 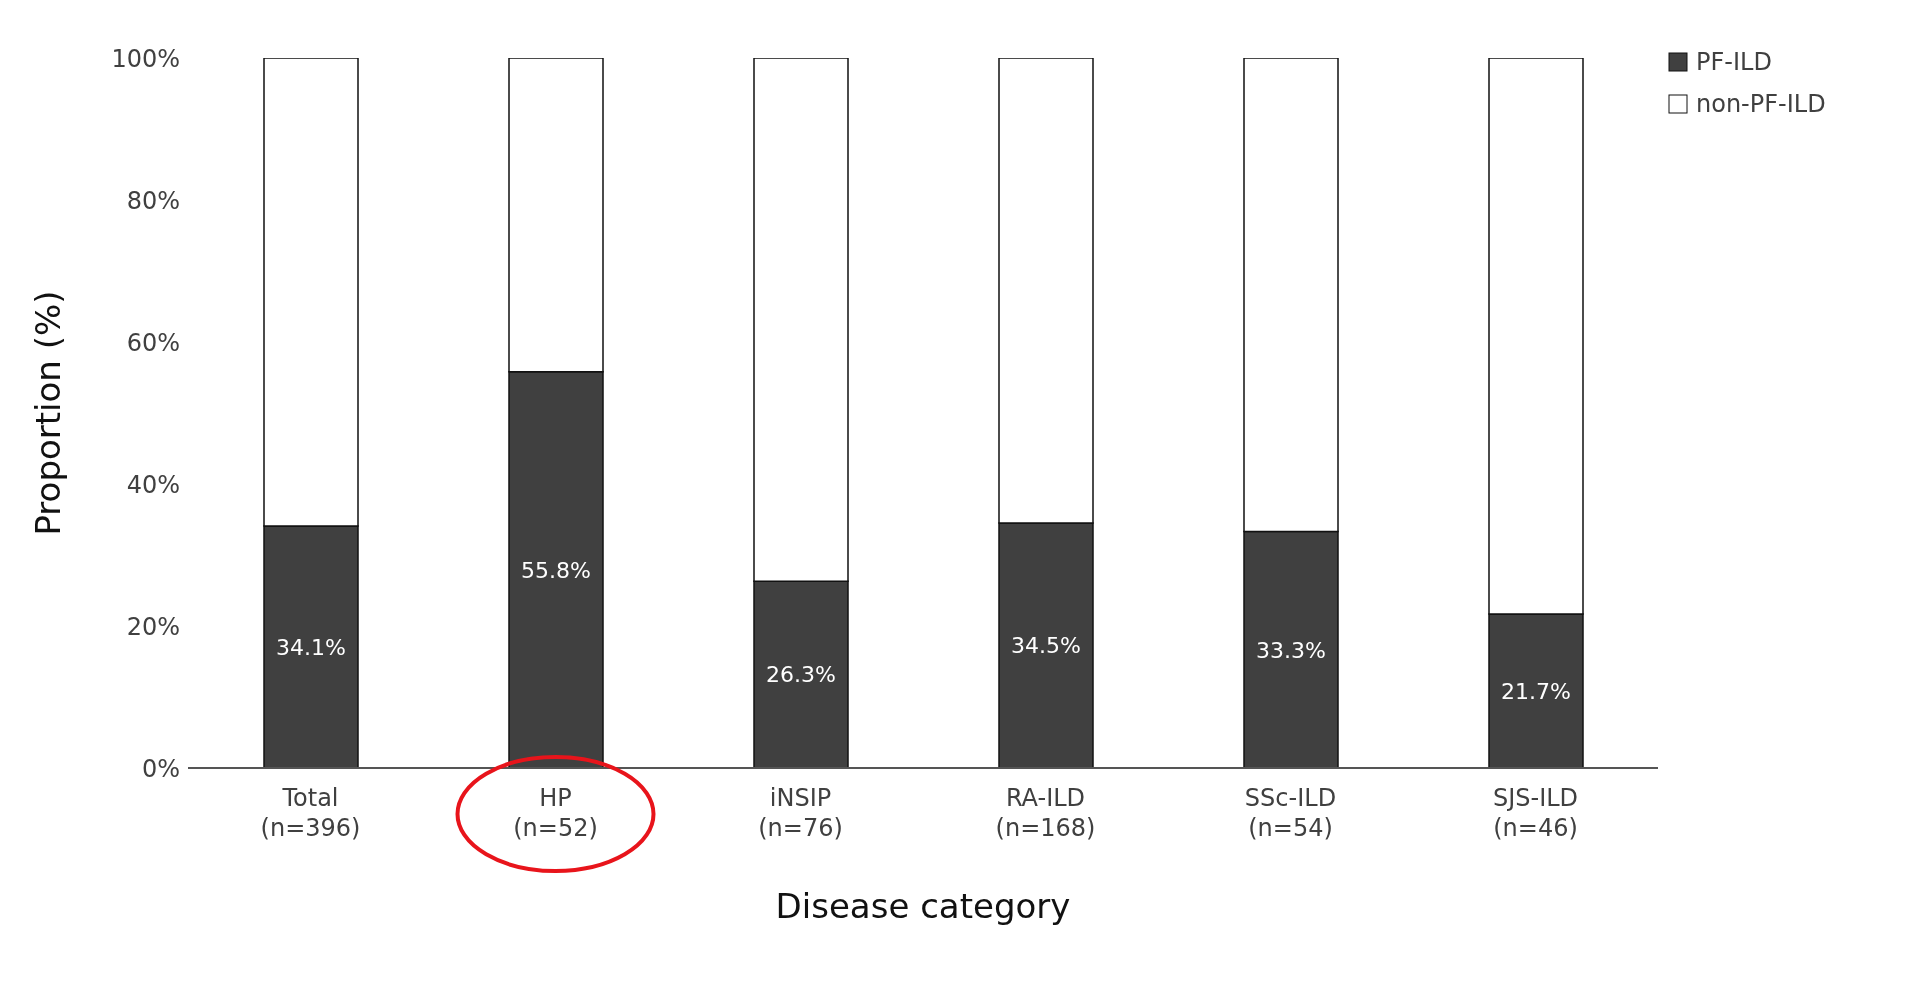 I want to click on y-axis-title: Proportion (%), so click(x=48, y=413).